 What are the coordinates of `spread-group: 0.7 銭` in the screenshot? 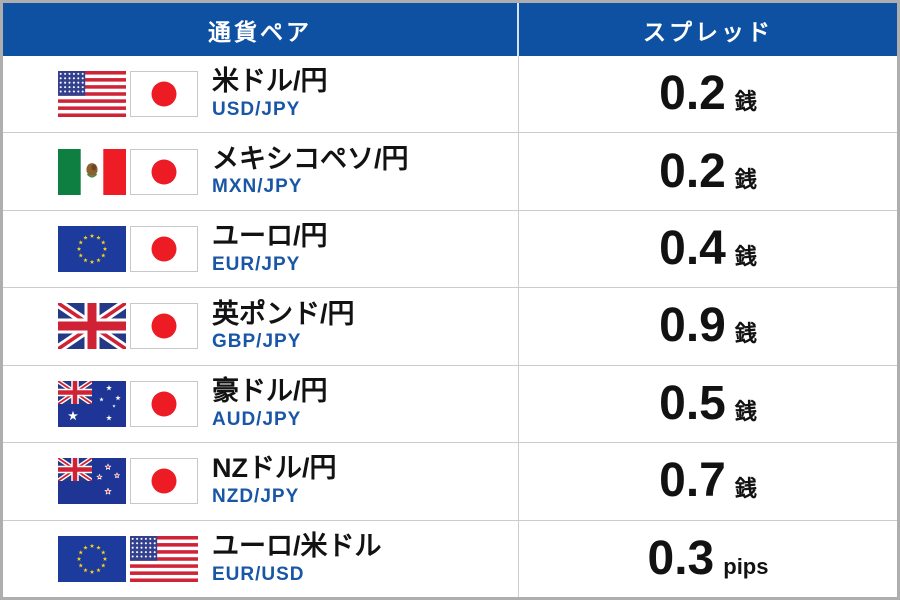 It's located at (708, 481).